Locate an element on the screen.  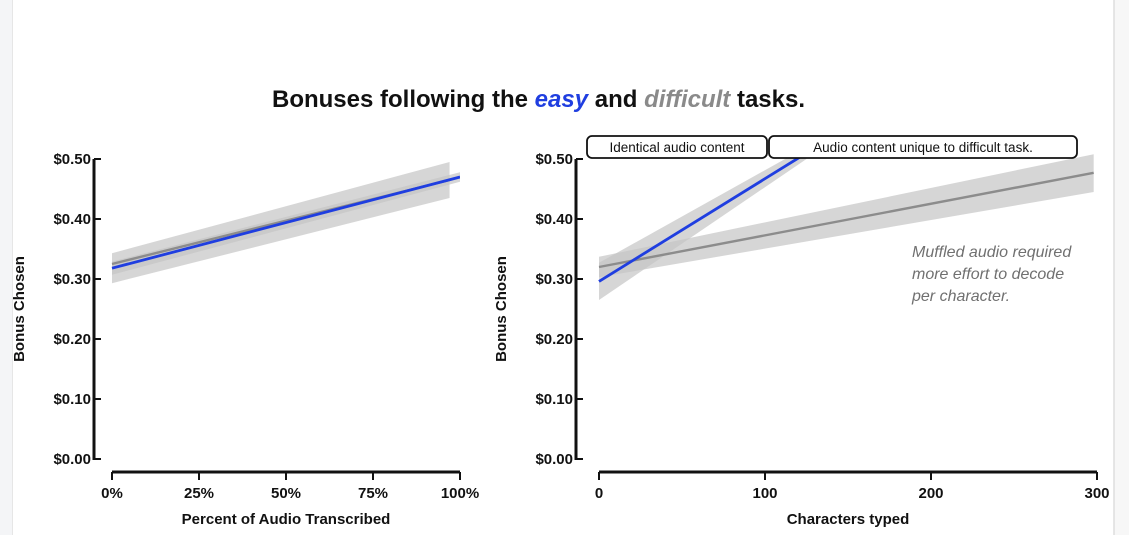
x-tick-label: 50% is located at coordinates (286, 493).